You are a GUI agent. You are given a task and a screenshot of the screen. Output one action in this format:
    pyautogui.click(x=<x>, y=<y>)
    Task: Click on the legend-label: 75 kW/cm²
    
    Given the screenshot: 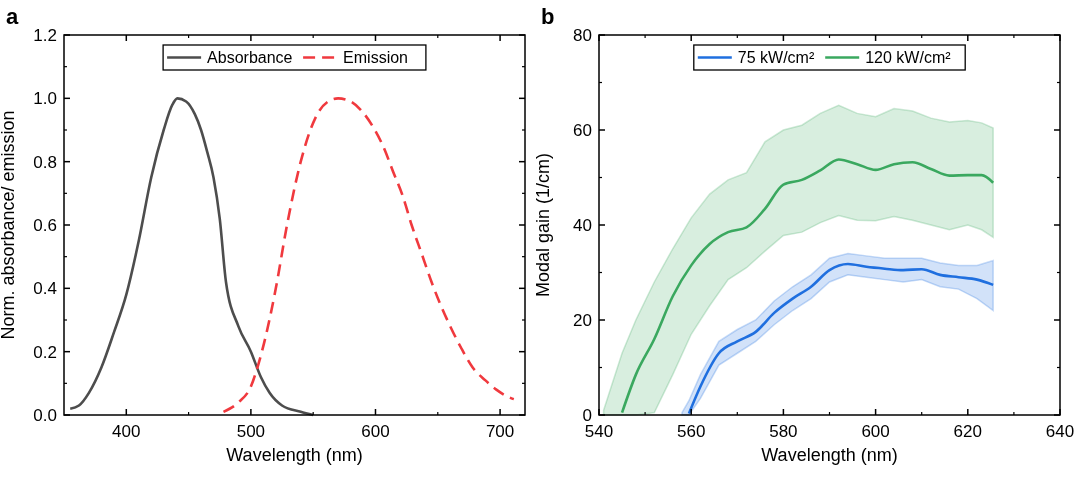 What is the action you would take?
    pyautogui.click(x=776, y=57)
    